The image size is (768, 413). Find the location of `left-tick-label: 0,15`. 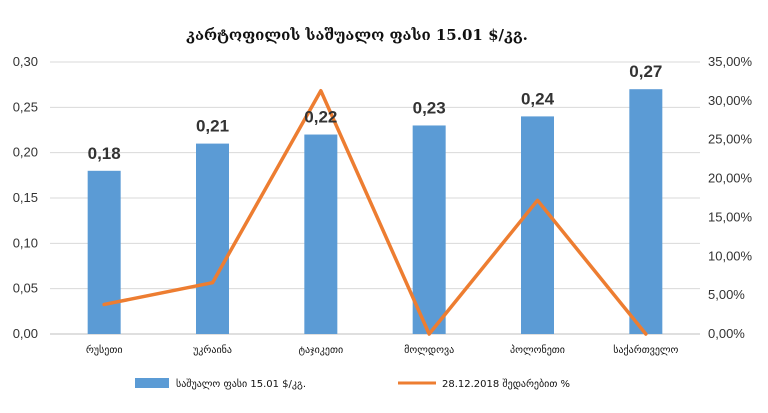

left-tick-label: 0,15 is located at coordinates (25, 197).